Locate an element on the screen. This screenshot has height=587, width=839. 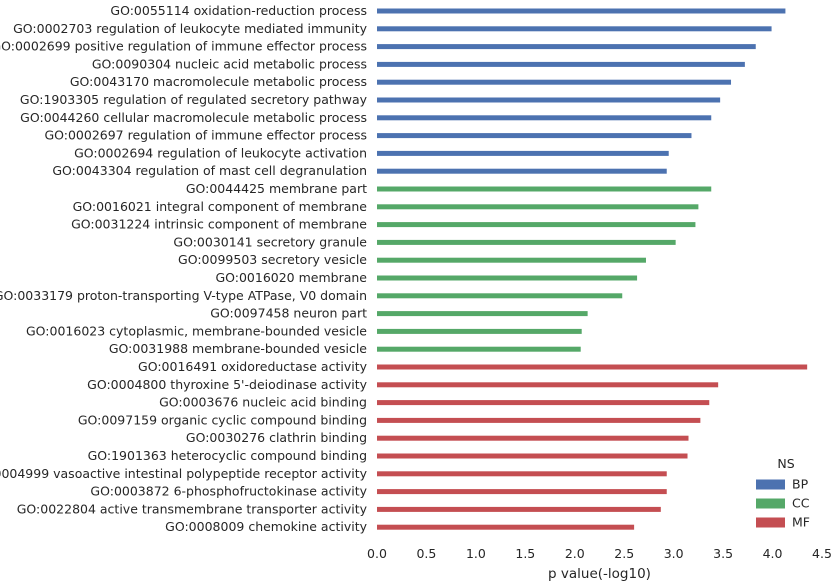
legend-swatch-bp is located at coordinates (770, 484).